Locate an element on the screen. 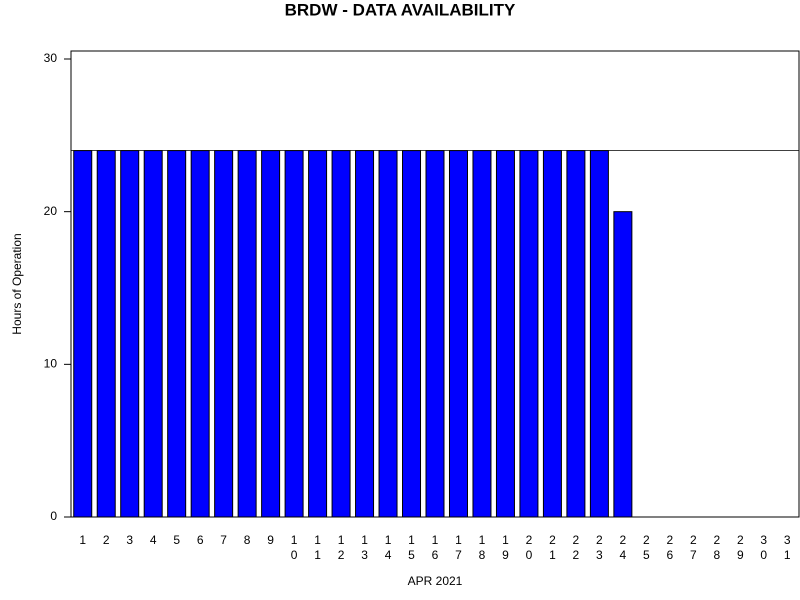  y-tick-label: 30 is located at coordinates (51, 58).